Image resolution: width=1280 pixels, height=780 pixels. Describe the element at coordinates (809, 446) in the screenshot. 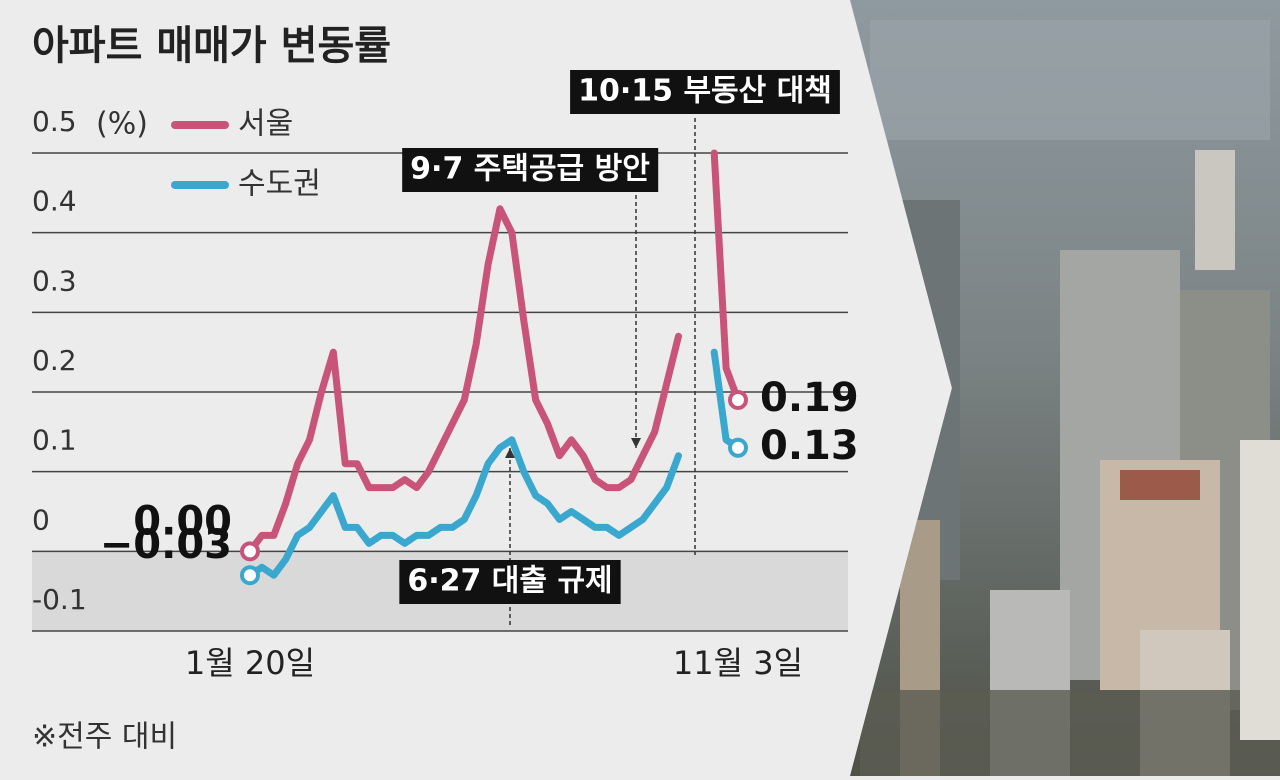

I see `value-label: 0.13` at that location.